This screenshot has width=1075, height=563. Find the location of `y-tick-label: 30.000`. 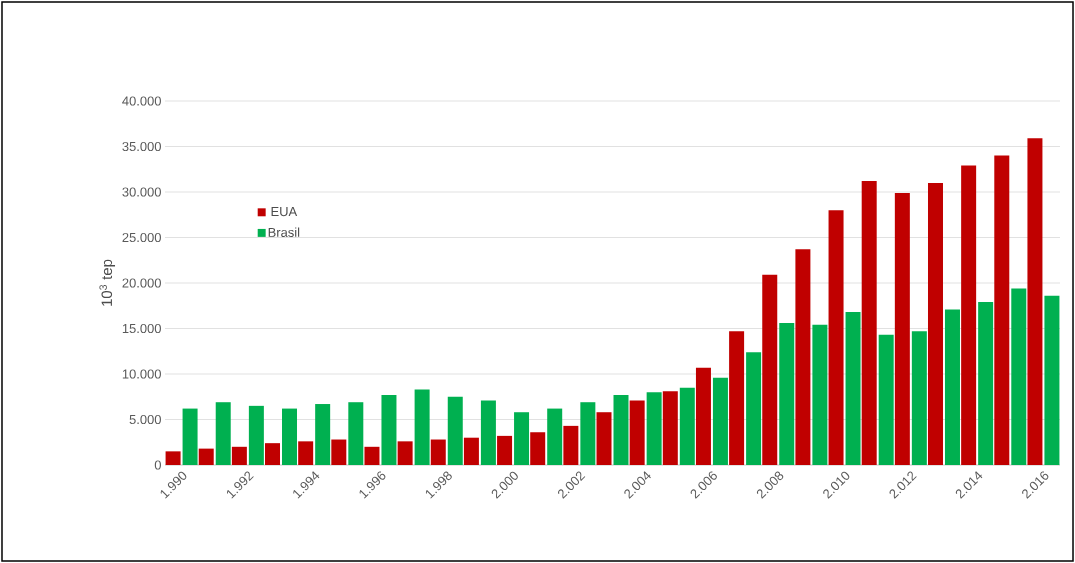

y-tick-label: 30.000 is located at coordinates (141, 192).